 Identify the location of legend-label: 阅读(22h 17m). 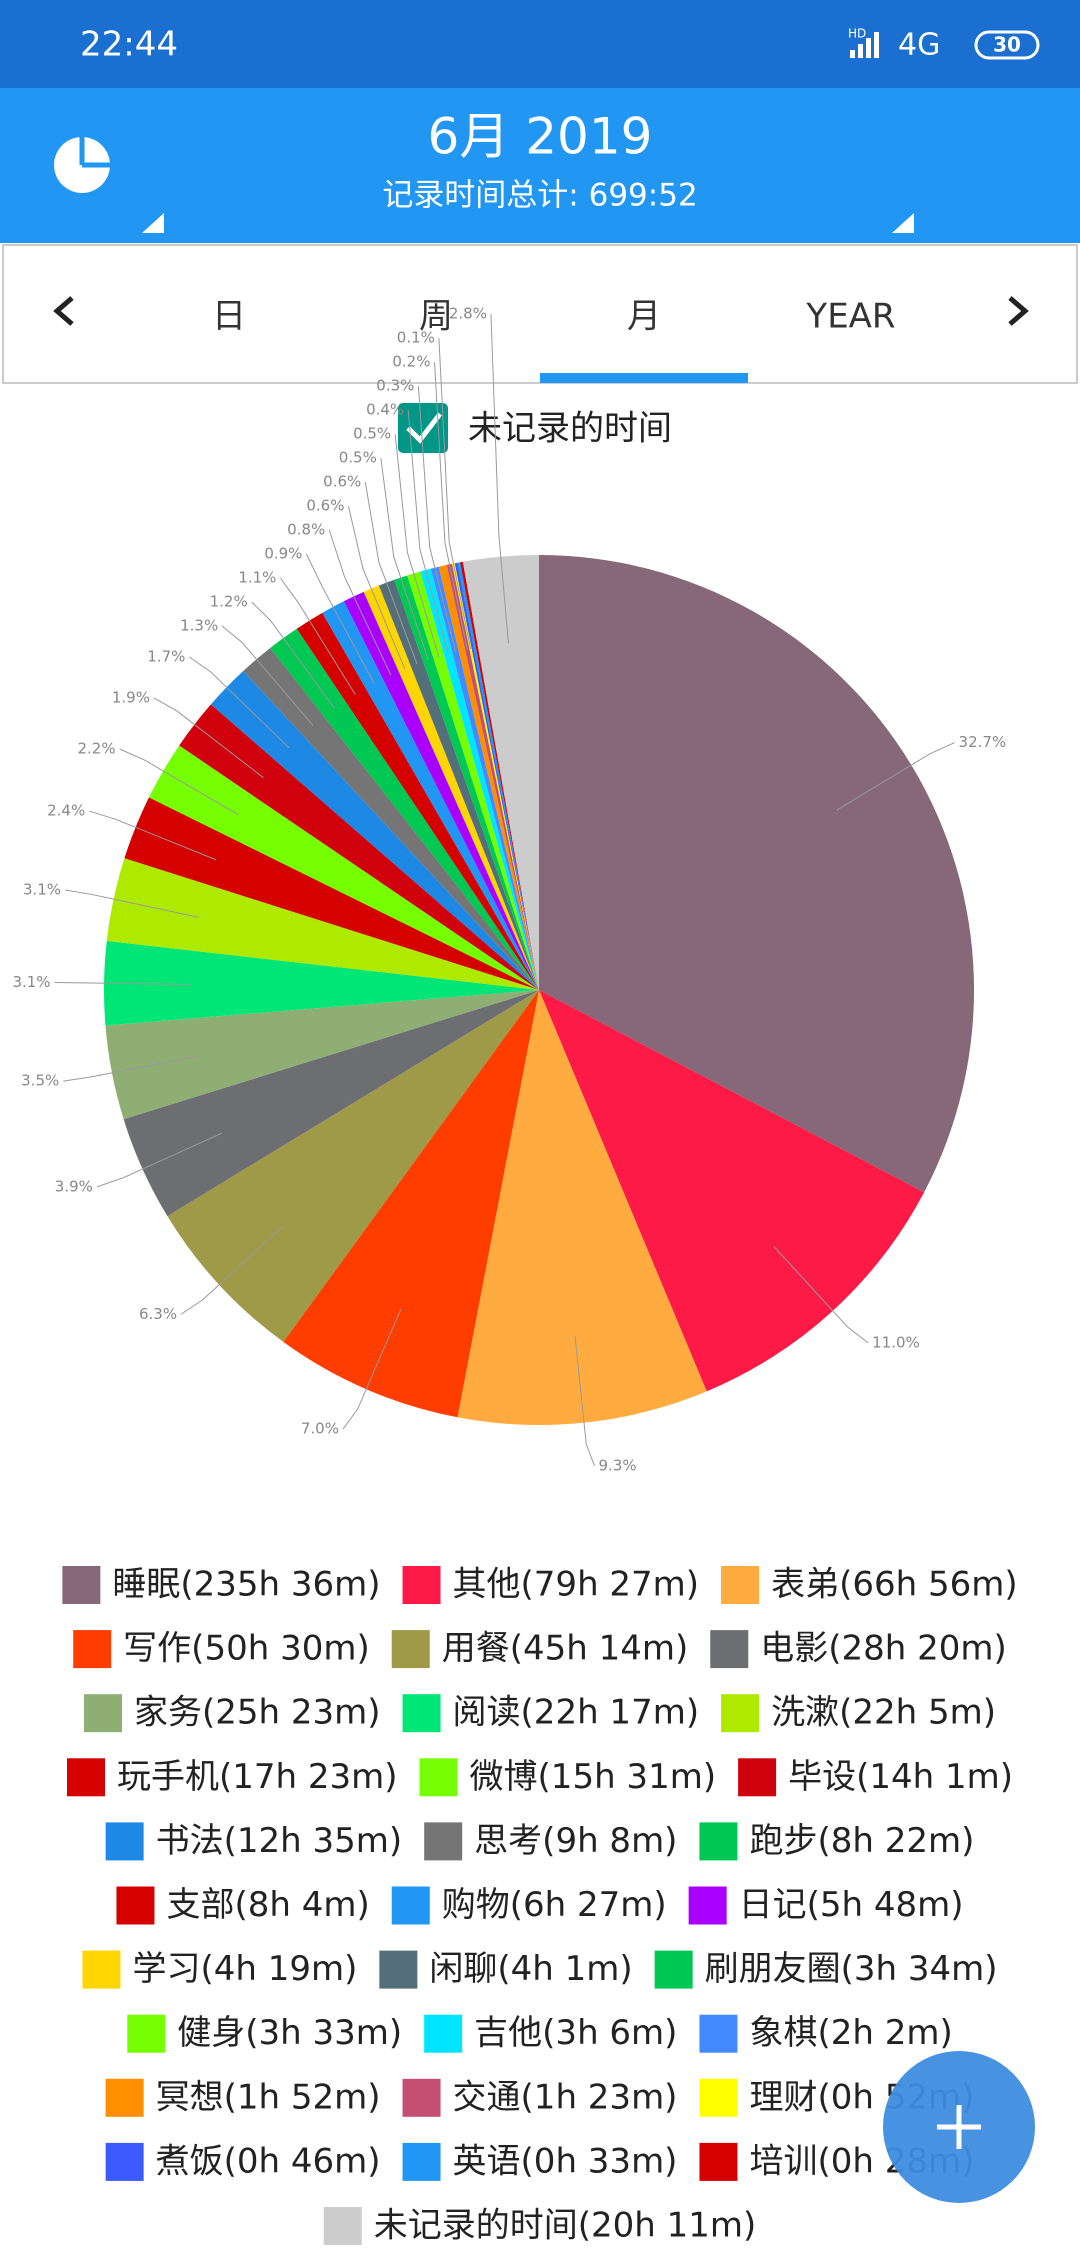
(576, 1713).